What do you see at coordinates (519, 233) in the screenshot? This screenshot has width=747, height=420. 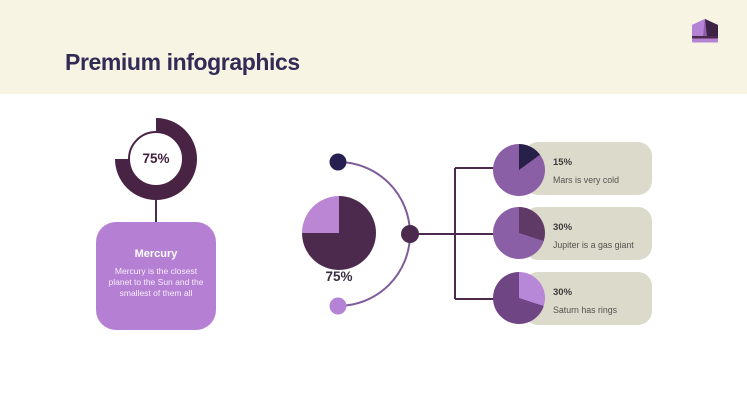 I see `jupiter-pie-chart` at bounding box center [519, 233].